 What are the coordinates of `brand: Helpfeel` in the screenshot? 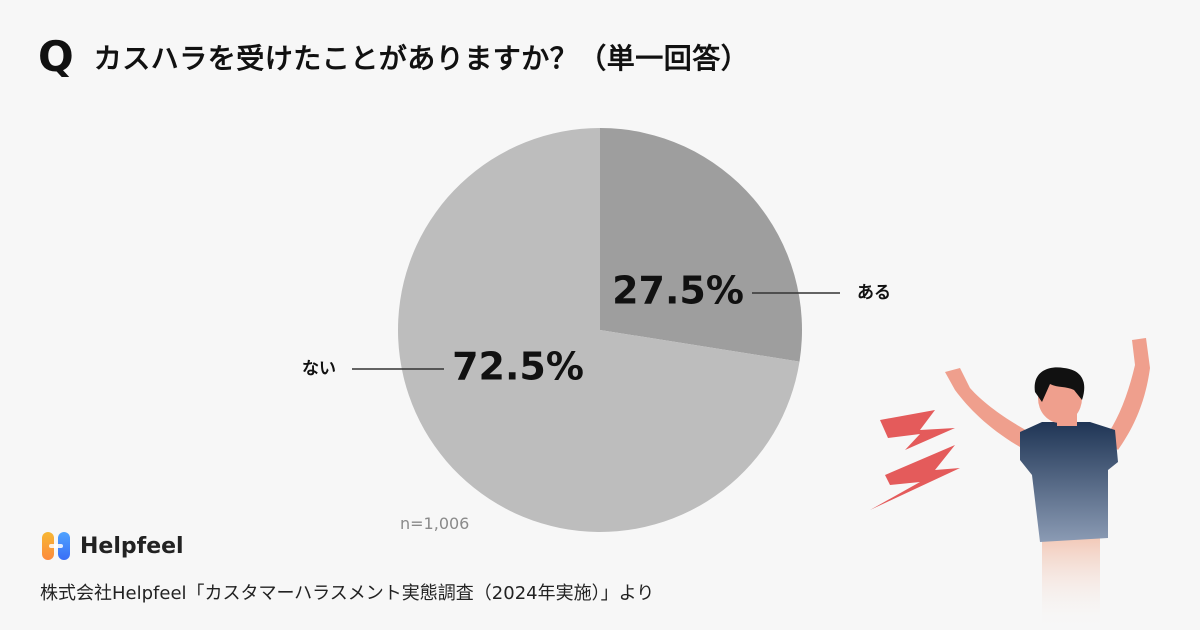 It's located at (112, 546).